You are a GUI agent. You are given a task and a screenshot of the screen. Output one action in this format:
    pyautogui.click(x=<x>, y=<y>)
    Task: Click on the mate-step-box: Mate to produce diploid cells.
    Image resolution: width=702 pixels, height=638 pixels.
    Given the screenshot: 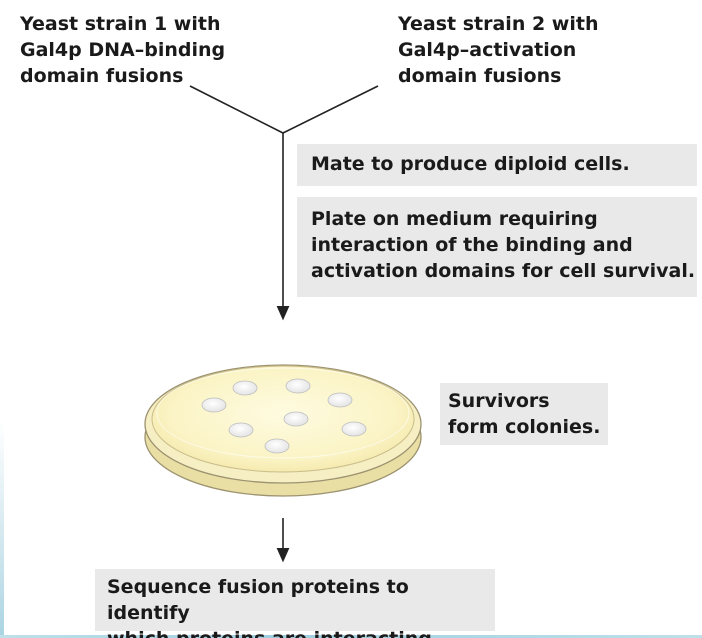 What is the action you would take?
    pyautogui.click(x=497, y=165)
    